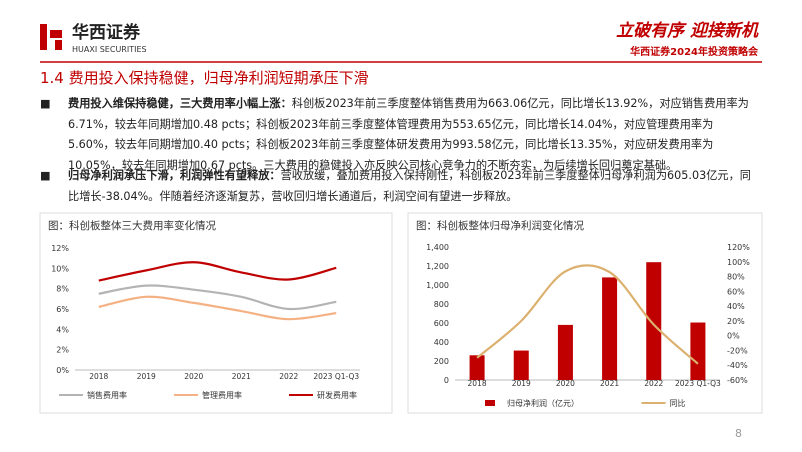 Image resolution: width=802 pixels, height=452 pixels. I want to click on section-title: 1.4 费用投入保持稳健，归母净利润短期承压下滑, so click(204, 78).